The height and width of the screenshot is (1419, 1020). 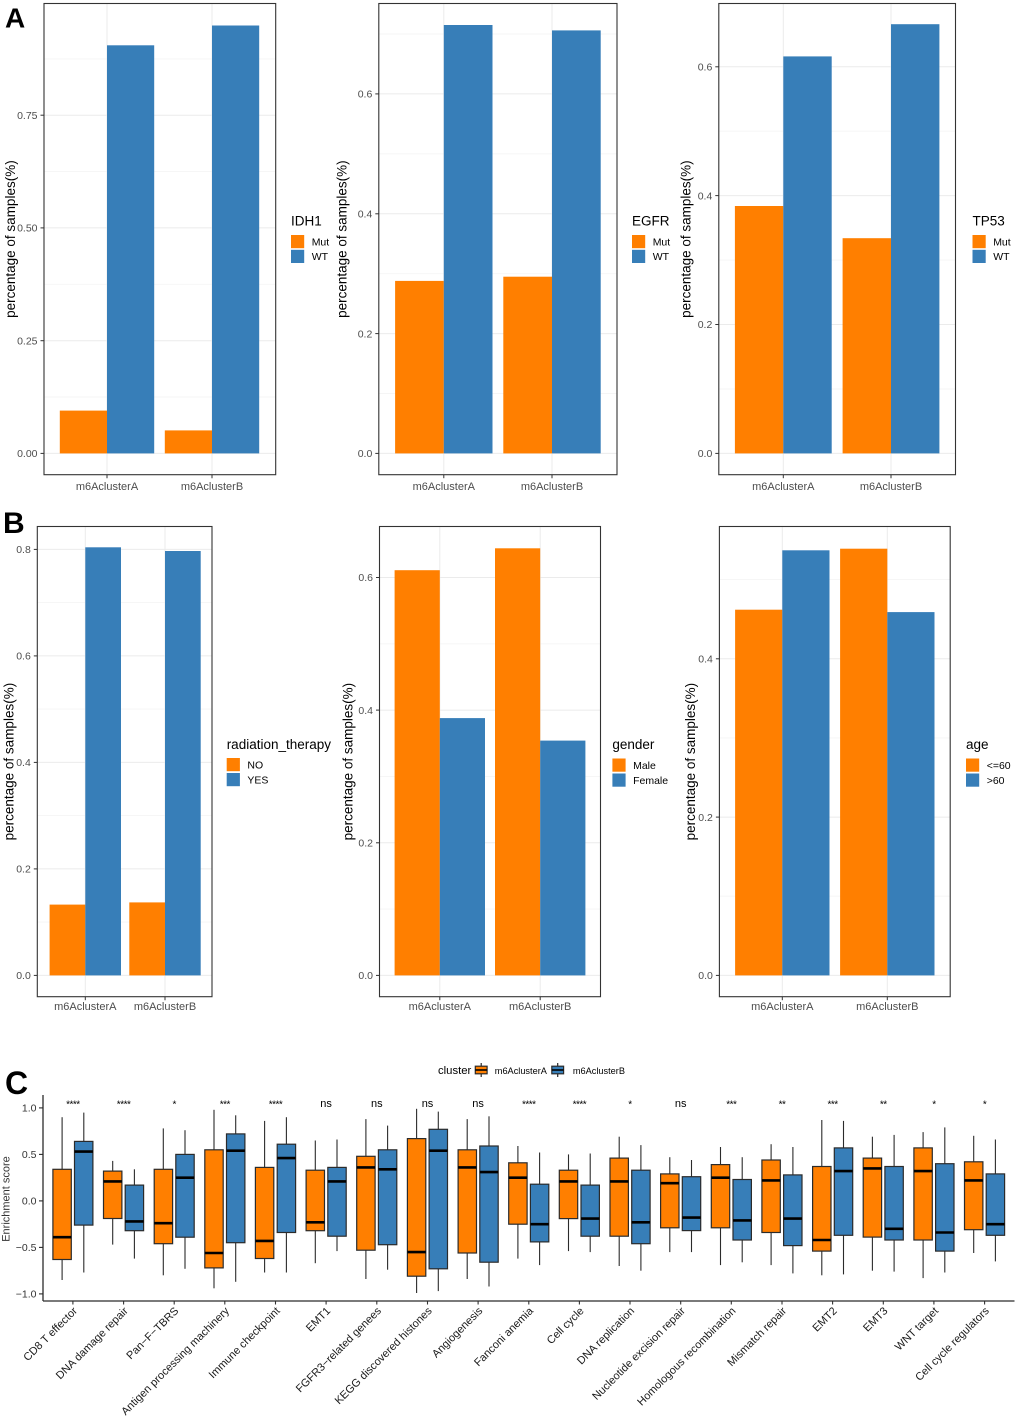 What do you see at coordinates (633, 744) in the screenshot?
I see `svg-text: gender` at bounding box center [633, 744].